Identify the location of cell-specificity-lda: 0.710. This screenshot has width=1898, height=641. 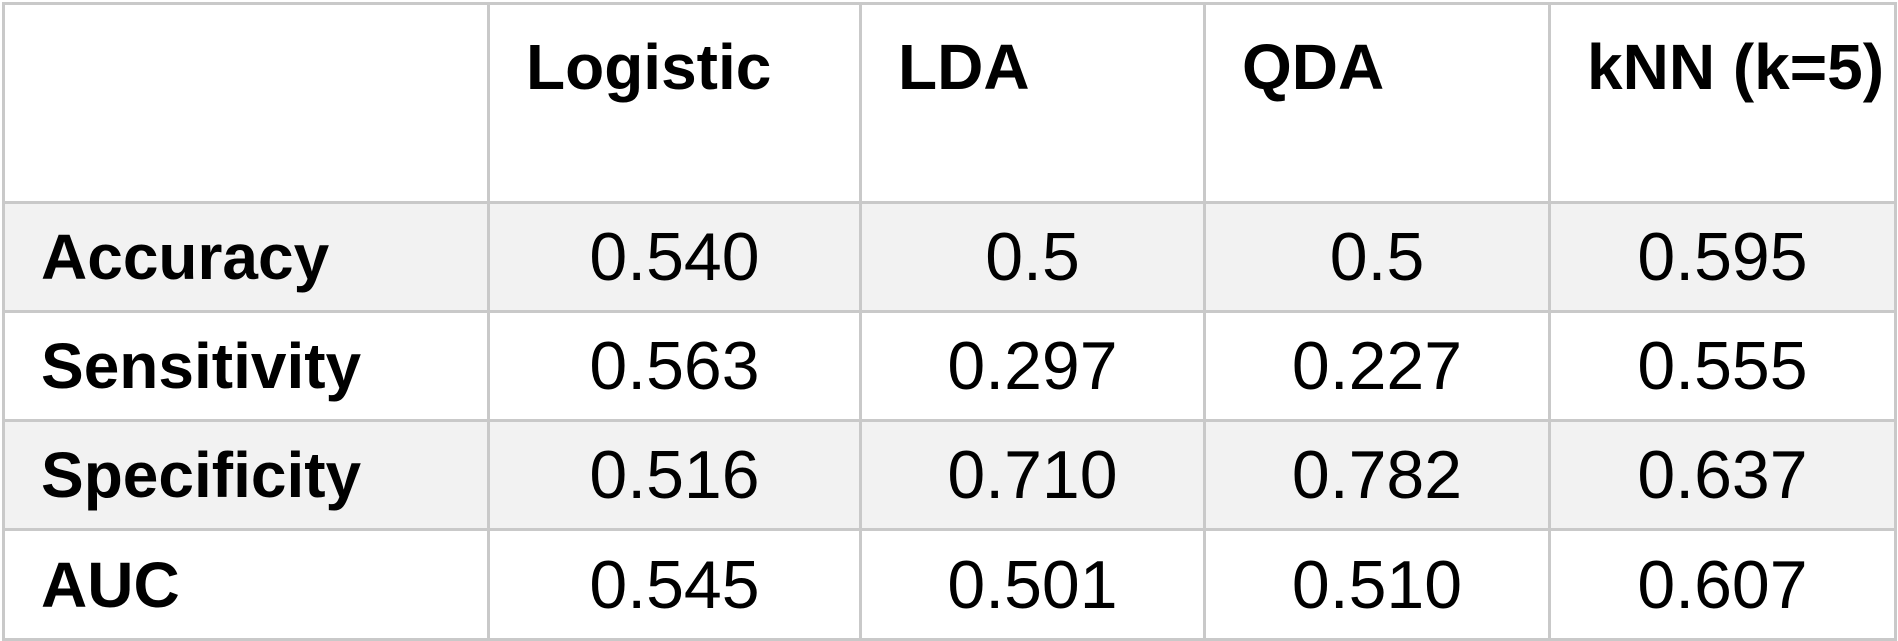
(1032, 475).